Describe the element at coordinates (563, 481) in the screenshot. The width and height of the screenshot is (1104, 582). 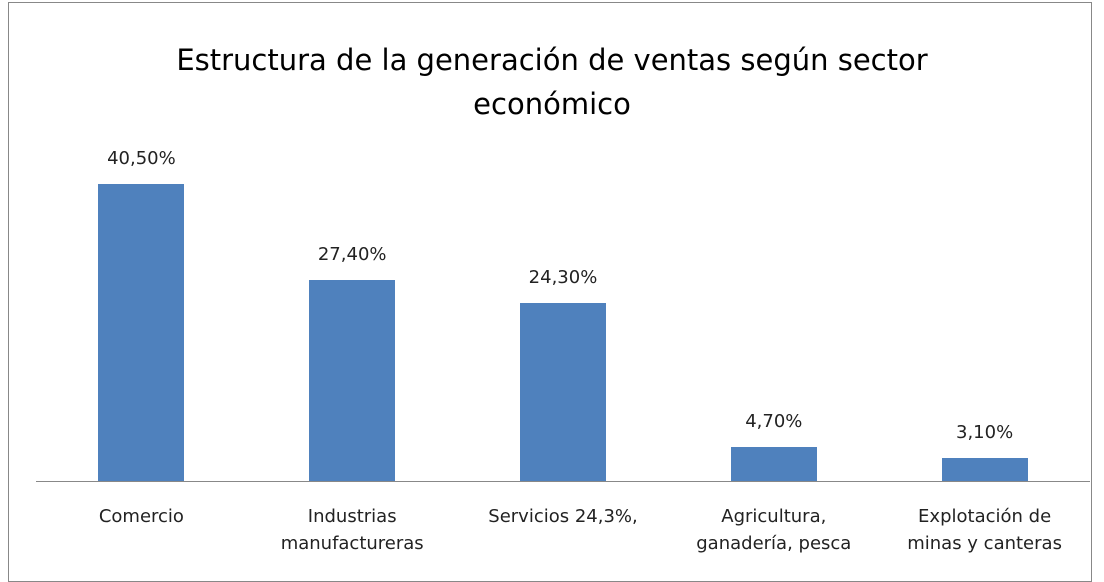
I see `x-axis` at that location.